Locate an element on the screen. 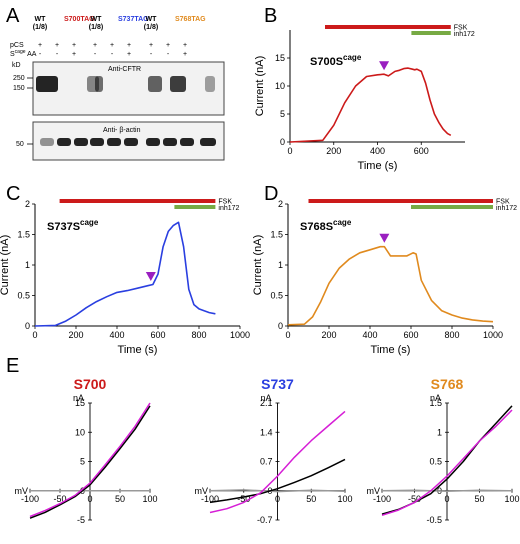  y-tick-label: 2.1 is located at coordinates (266, 403).